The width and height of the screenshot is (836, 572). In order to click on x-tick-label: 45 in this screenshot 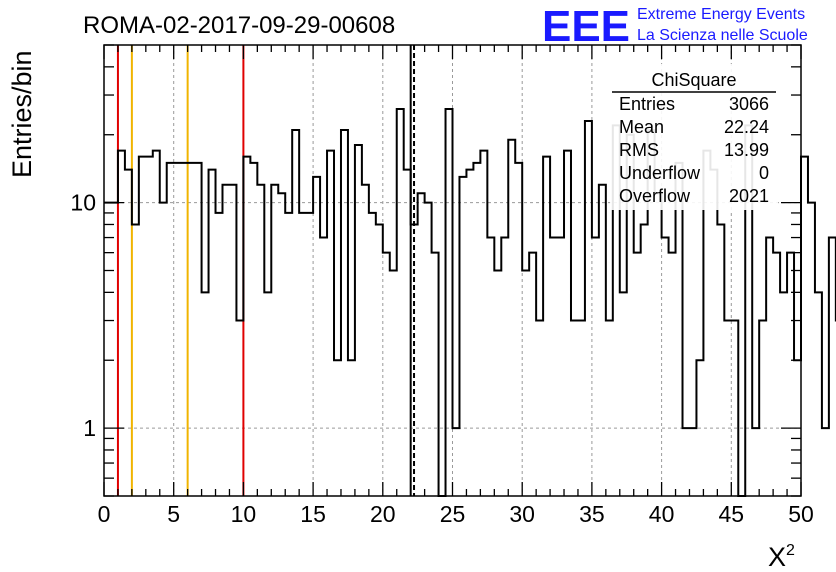, I will do `click(732, 514)`.